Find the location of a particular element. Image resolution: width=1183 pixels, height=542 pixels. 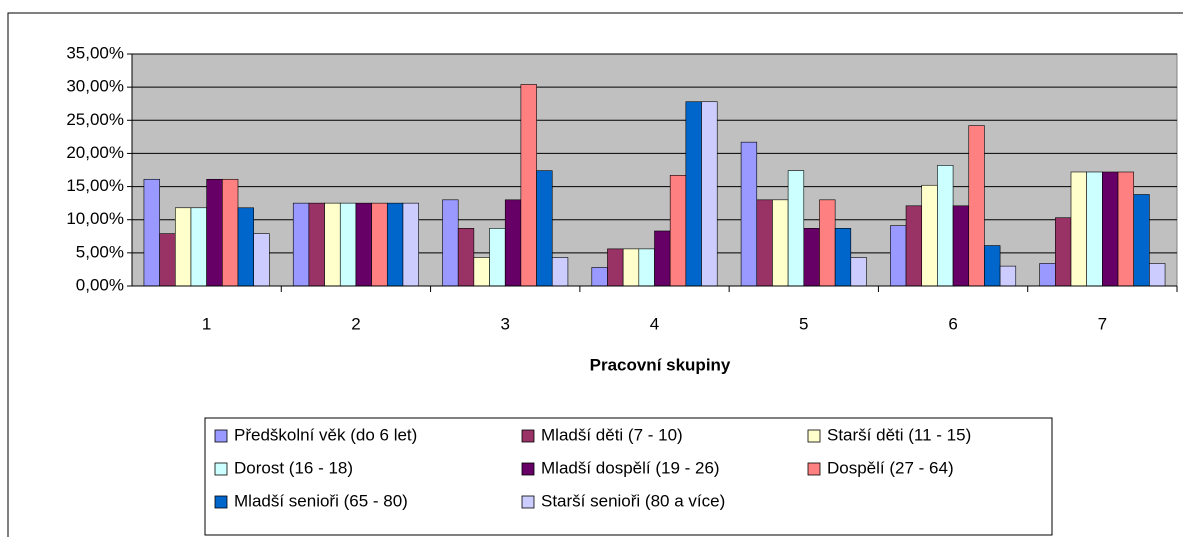

legend-label: Starší děti (11 - 15) is located at coordinates (899, 434).